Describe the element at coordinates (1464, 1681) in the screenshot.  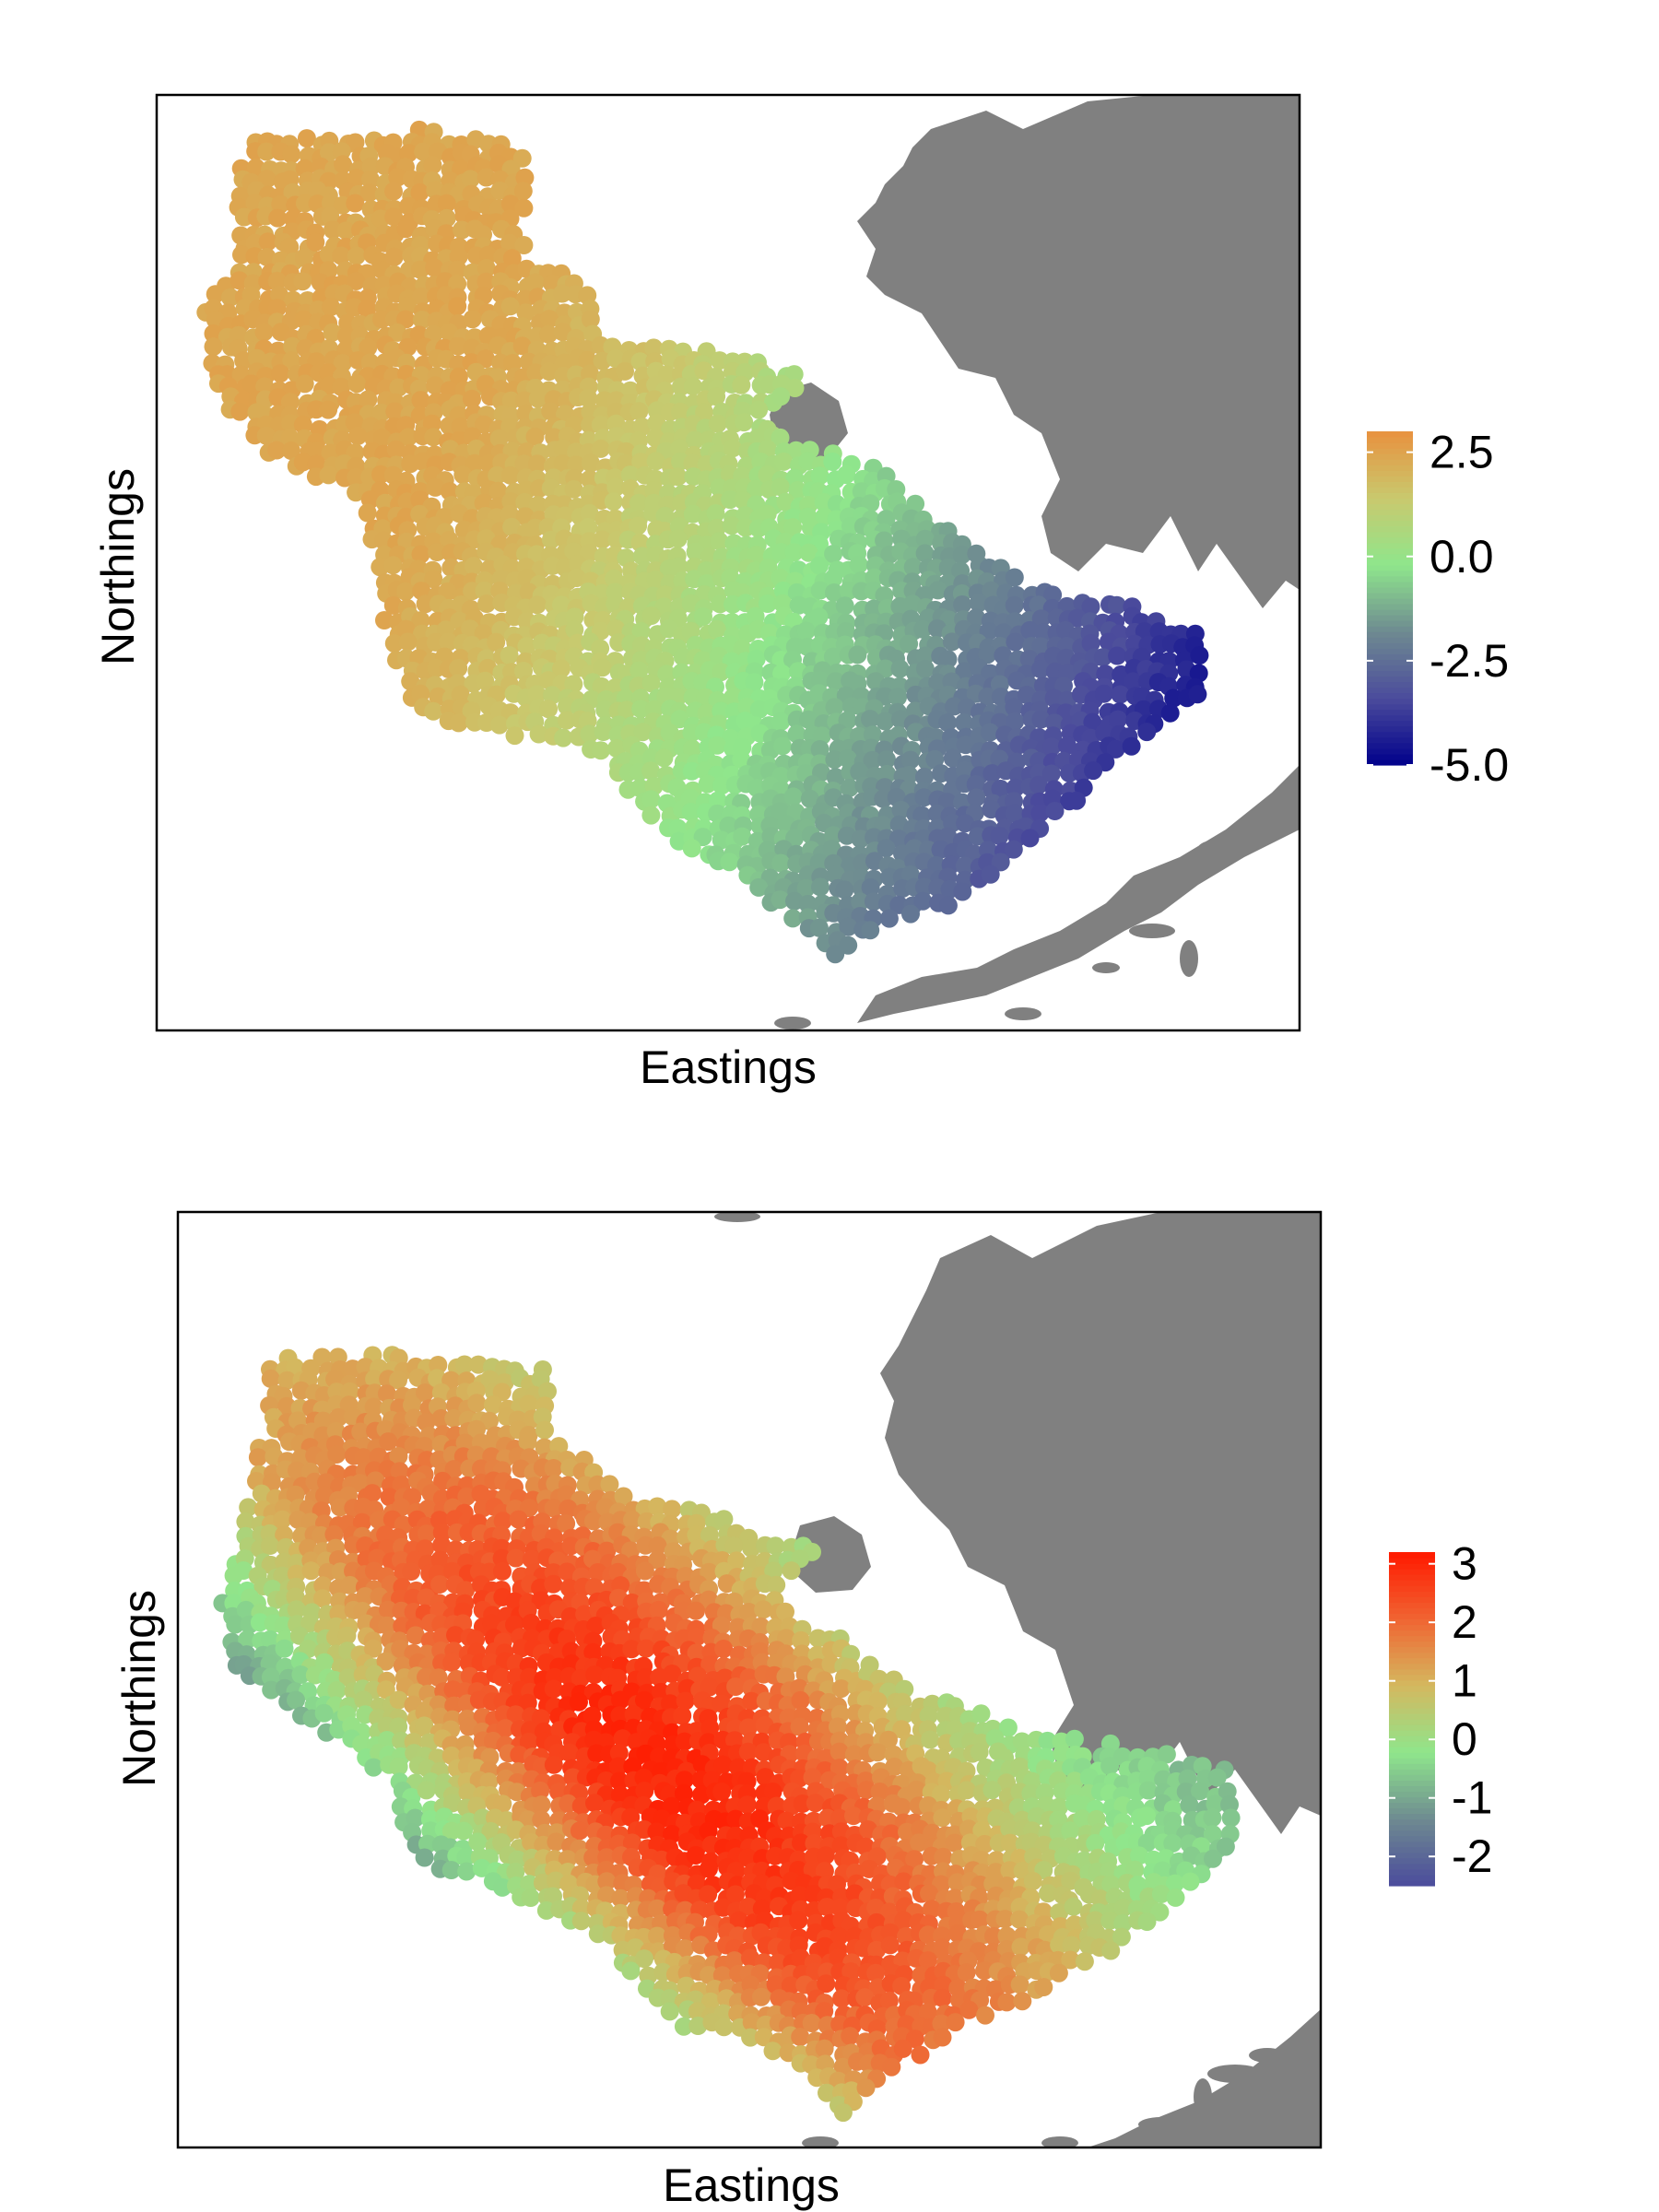
I see `legend-tick-label: 1` at that location.